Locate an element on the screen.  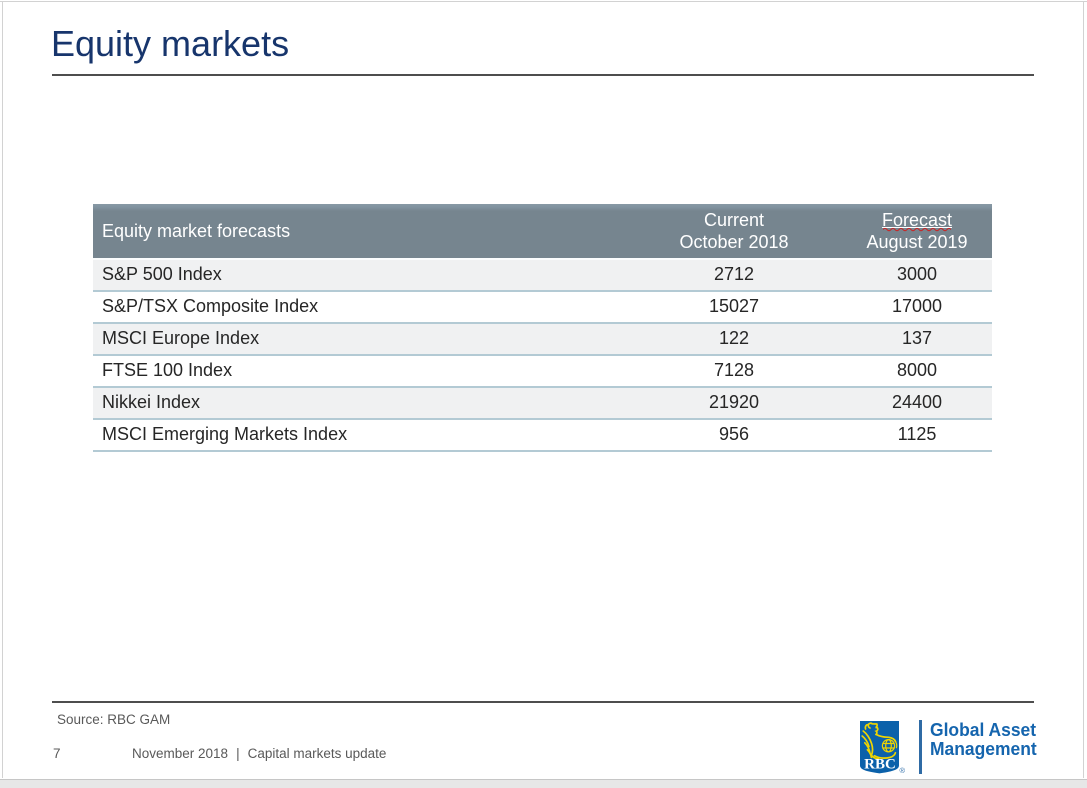
svg-text: RBC is located at coordinates (880, 764).